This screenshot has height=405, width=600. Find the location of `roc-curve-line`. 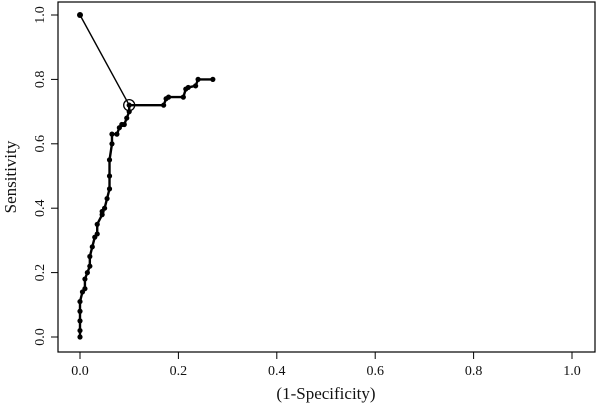

roc-curve-line is located at coordinates (145, 207).